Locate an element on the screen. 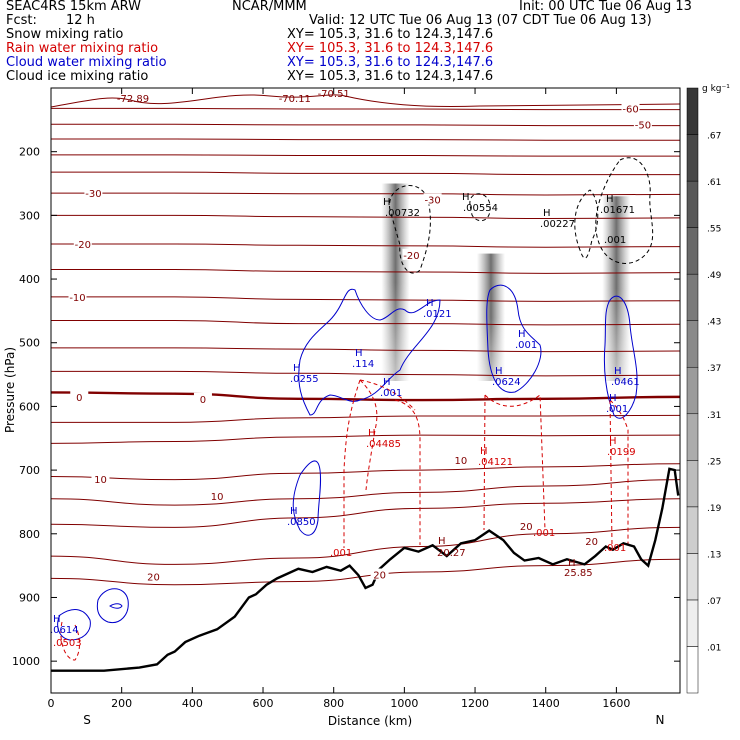 The height and width of the screenshot is (740, 740). y-tick-label-2: 400 is located at coordinates (29, 279).